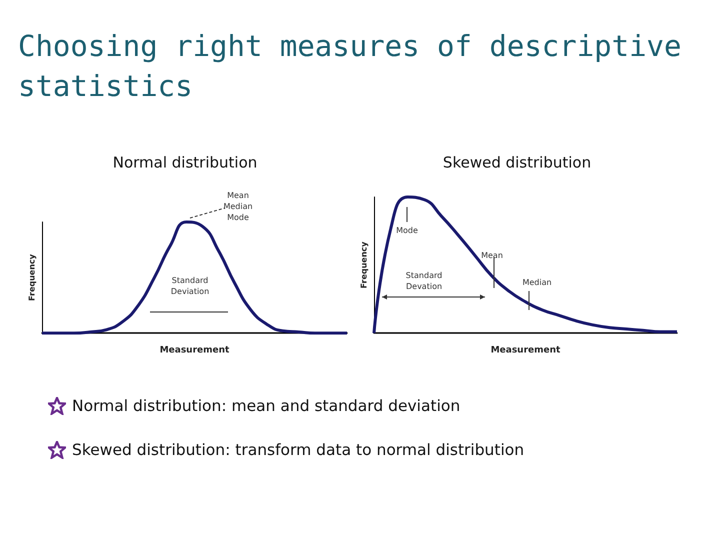  I want to click on text: Skewed distribution: transform data to normal distribution, so click(298, 450).